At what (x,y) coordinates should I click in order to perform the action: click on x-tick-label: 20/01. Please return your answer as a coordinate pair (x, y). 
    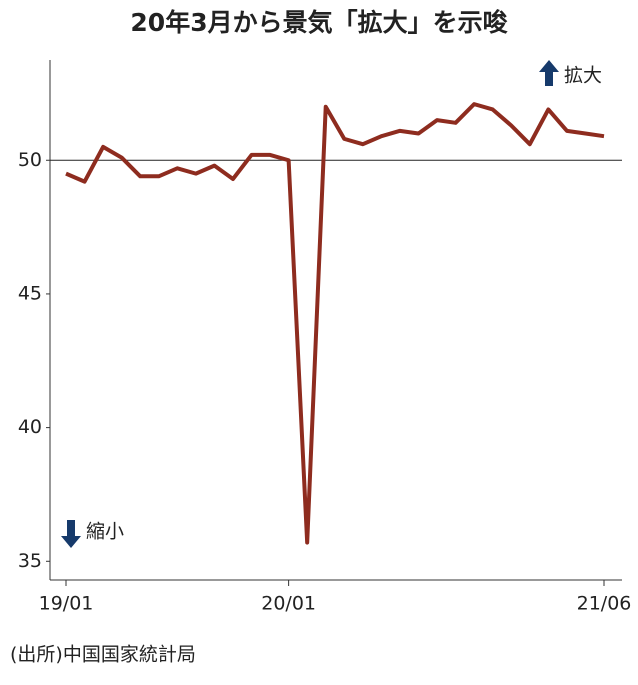
    Looking at the image, I should click on (288, 604).